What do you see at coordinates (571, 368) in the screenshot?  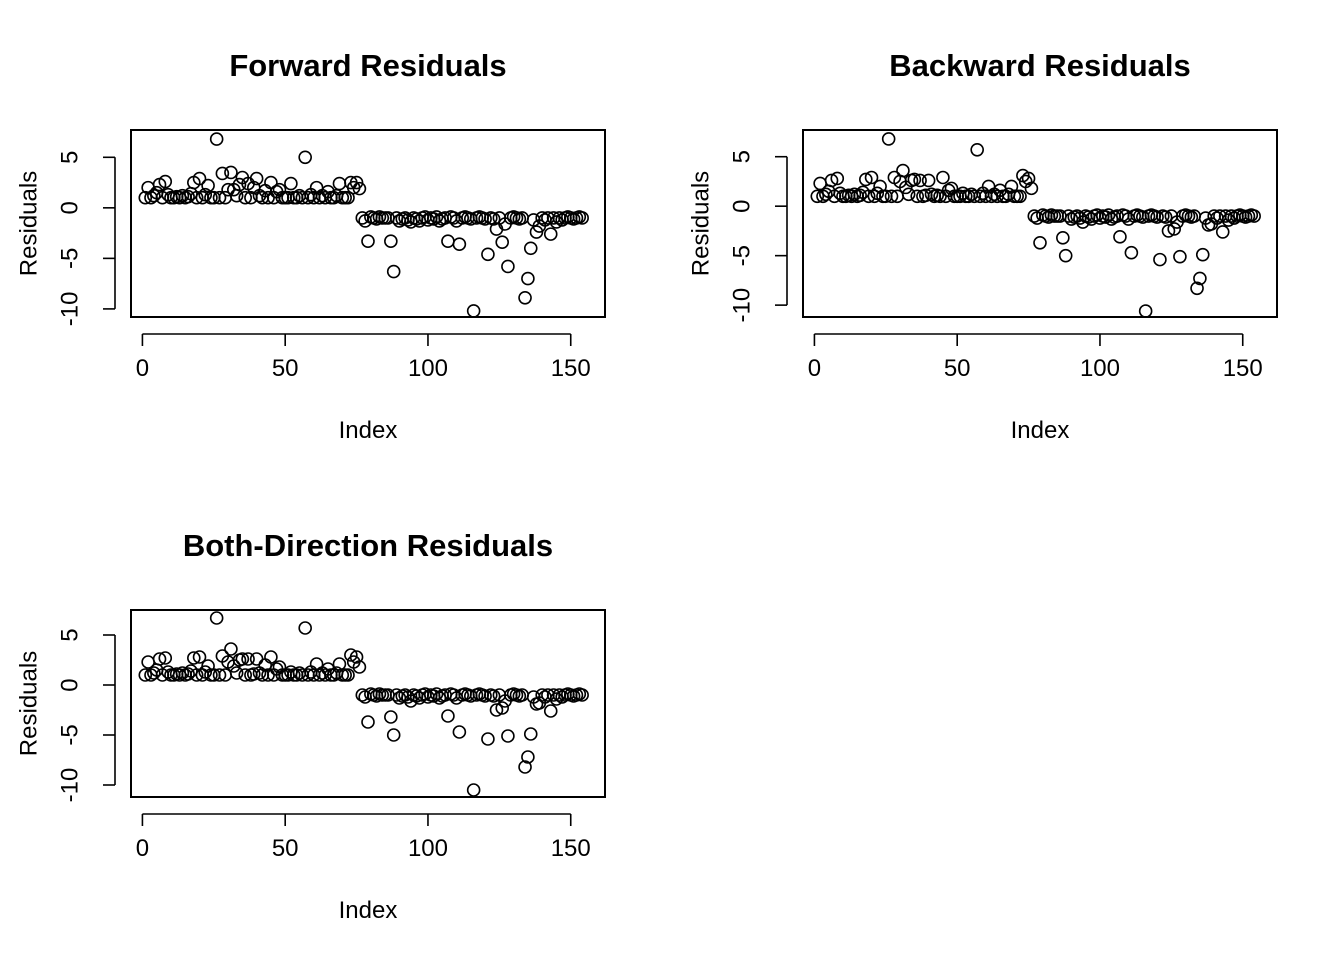 I see `x-tick-label: 150` at bounding box center [571, 368].